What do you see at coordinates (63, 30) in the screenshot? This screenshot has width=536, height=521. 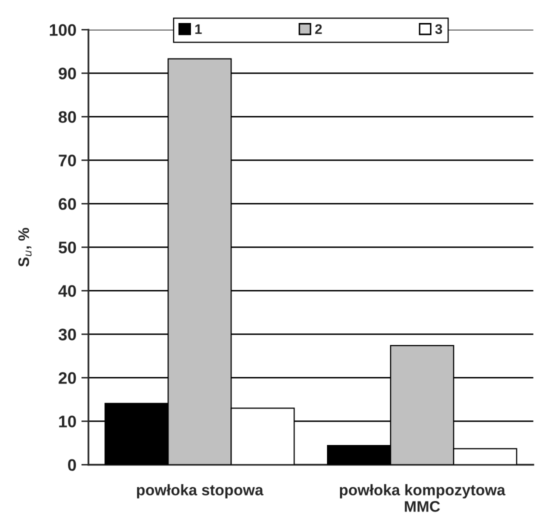 I see `y-tick-label: 100` at bounding box center [63, 30].